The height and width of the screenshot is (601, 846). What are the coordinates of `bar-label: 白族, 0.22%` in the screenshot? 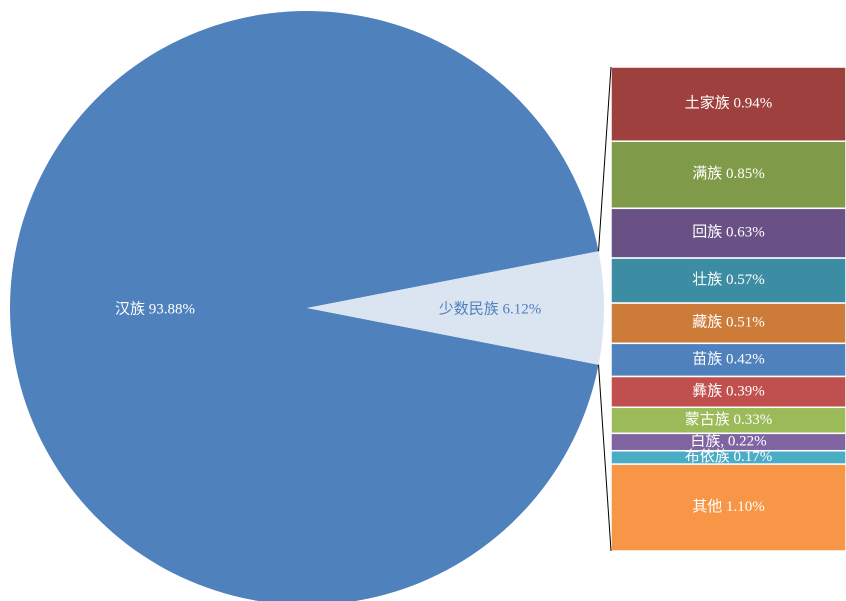 It's located at (728, 440).